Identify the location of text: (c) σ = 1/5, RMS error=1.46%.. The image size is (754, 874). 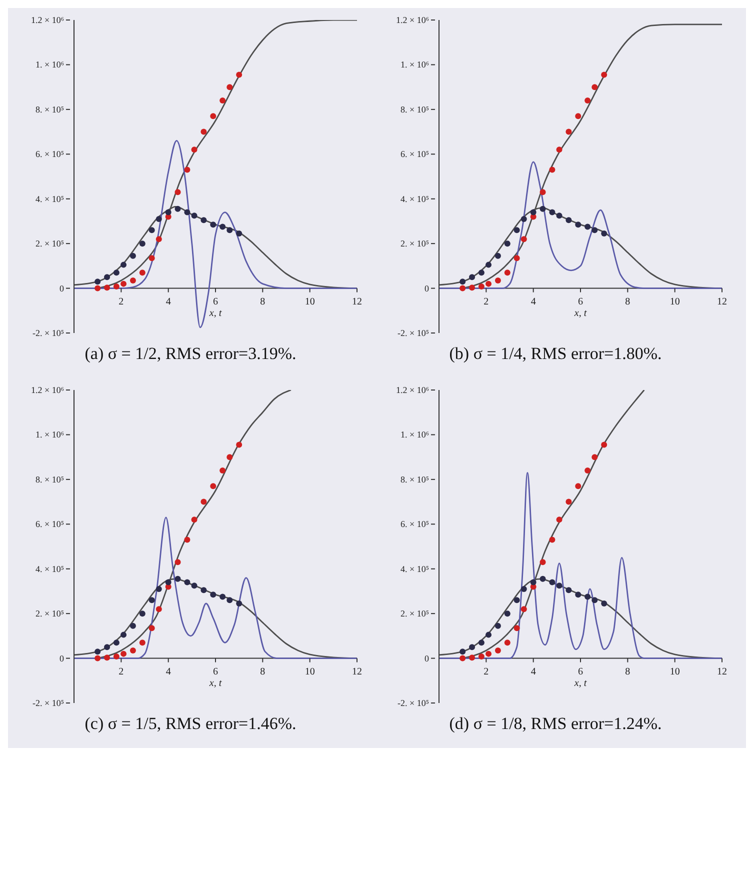
(191, 724).